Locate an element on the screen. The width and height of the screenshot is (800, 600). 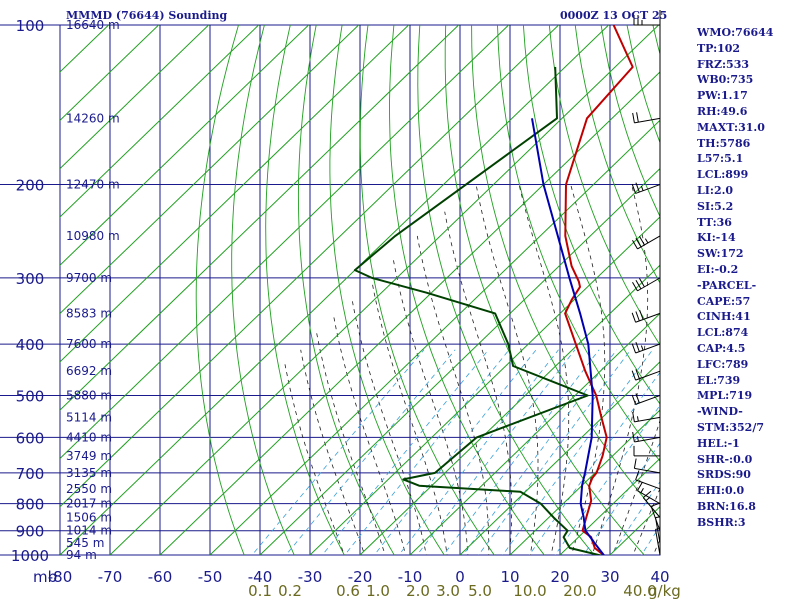
pressure-unit-label: mb is located at coordinates (45, 577).